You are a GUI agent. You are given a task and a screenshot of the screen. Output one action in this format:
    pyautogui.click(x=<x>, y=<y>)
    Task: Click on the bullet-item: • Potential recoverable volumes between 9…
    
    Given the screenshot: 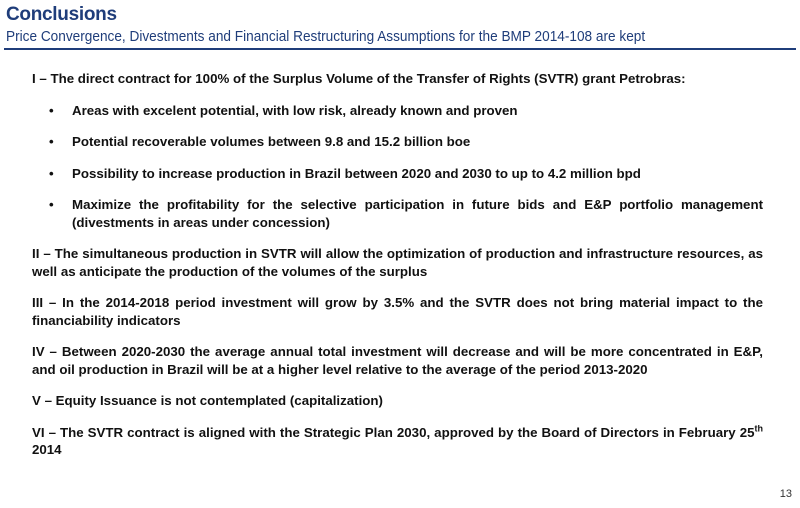 What is the action you would take?
    pyautogui.click(x=397, y=142)
    